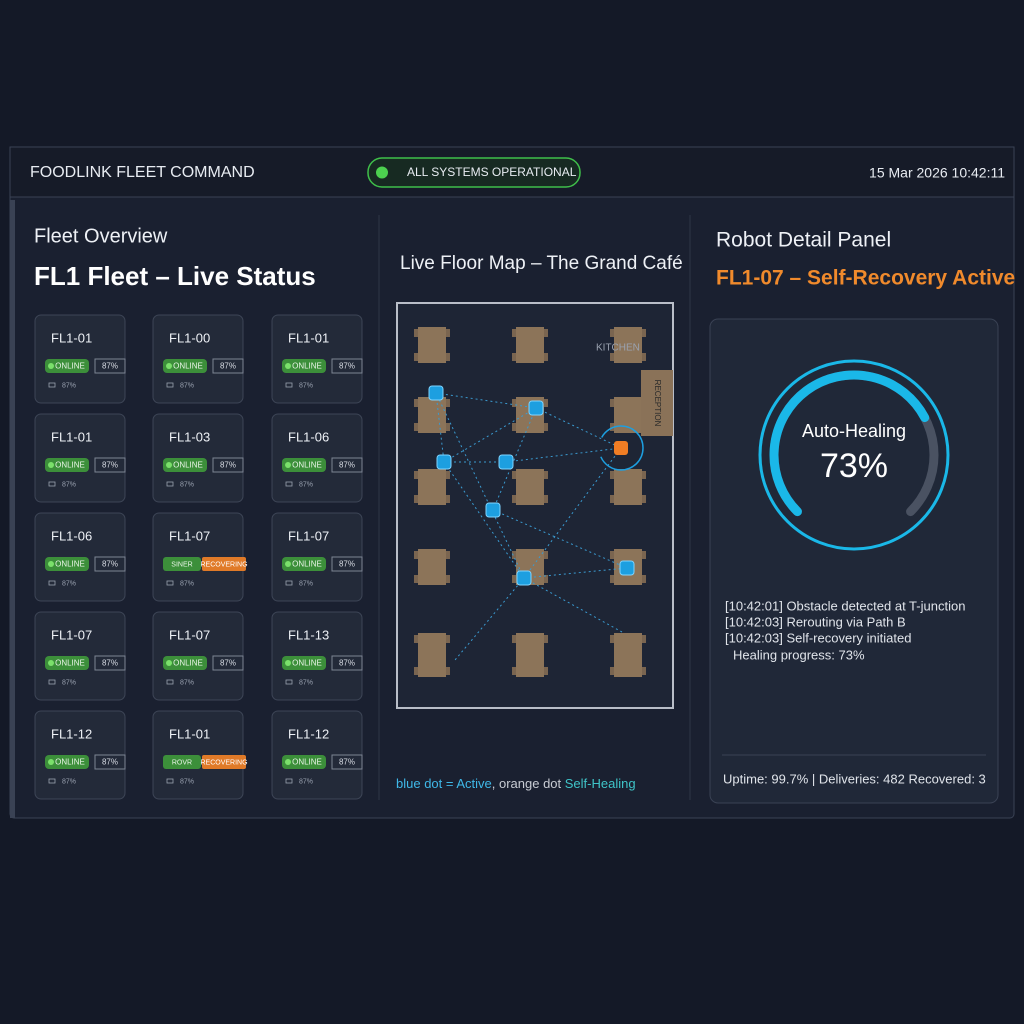  Describe the element at coordinates (308, 436) in the screenshot. I see `robot-id: FL1-06` at that location.